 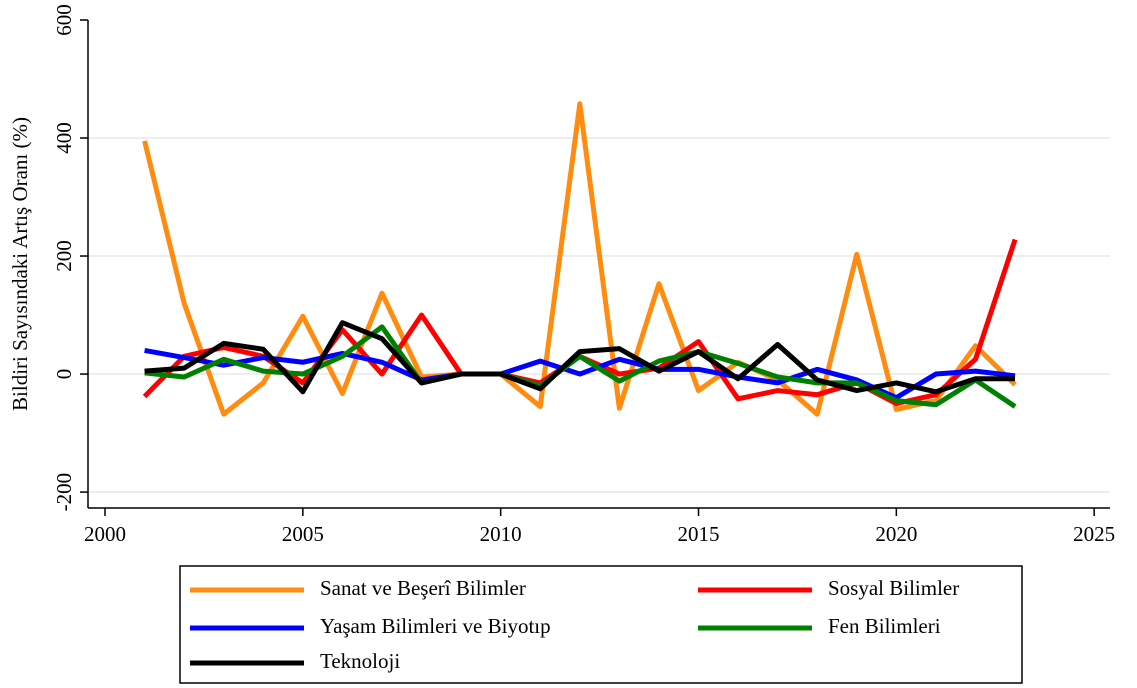 I want to click on y-axis-label: Bildiri Sayısındaki Artış Oranı (%), so click(x=20, y=264).